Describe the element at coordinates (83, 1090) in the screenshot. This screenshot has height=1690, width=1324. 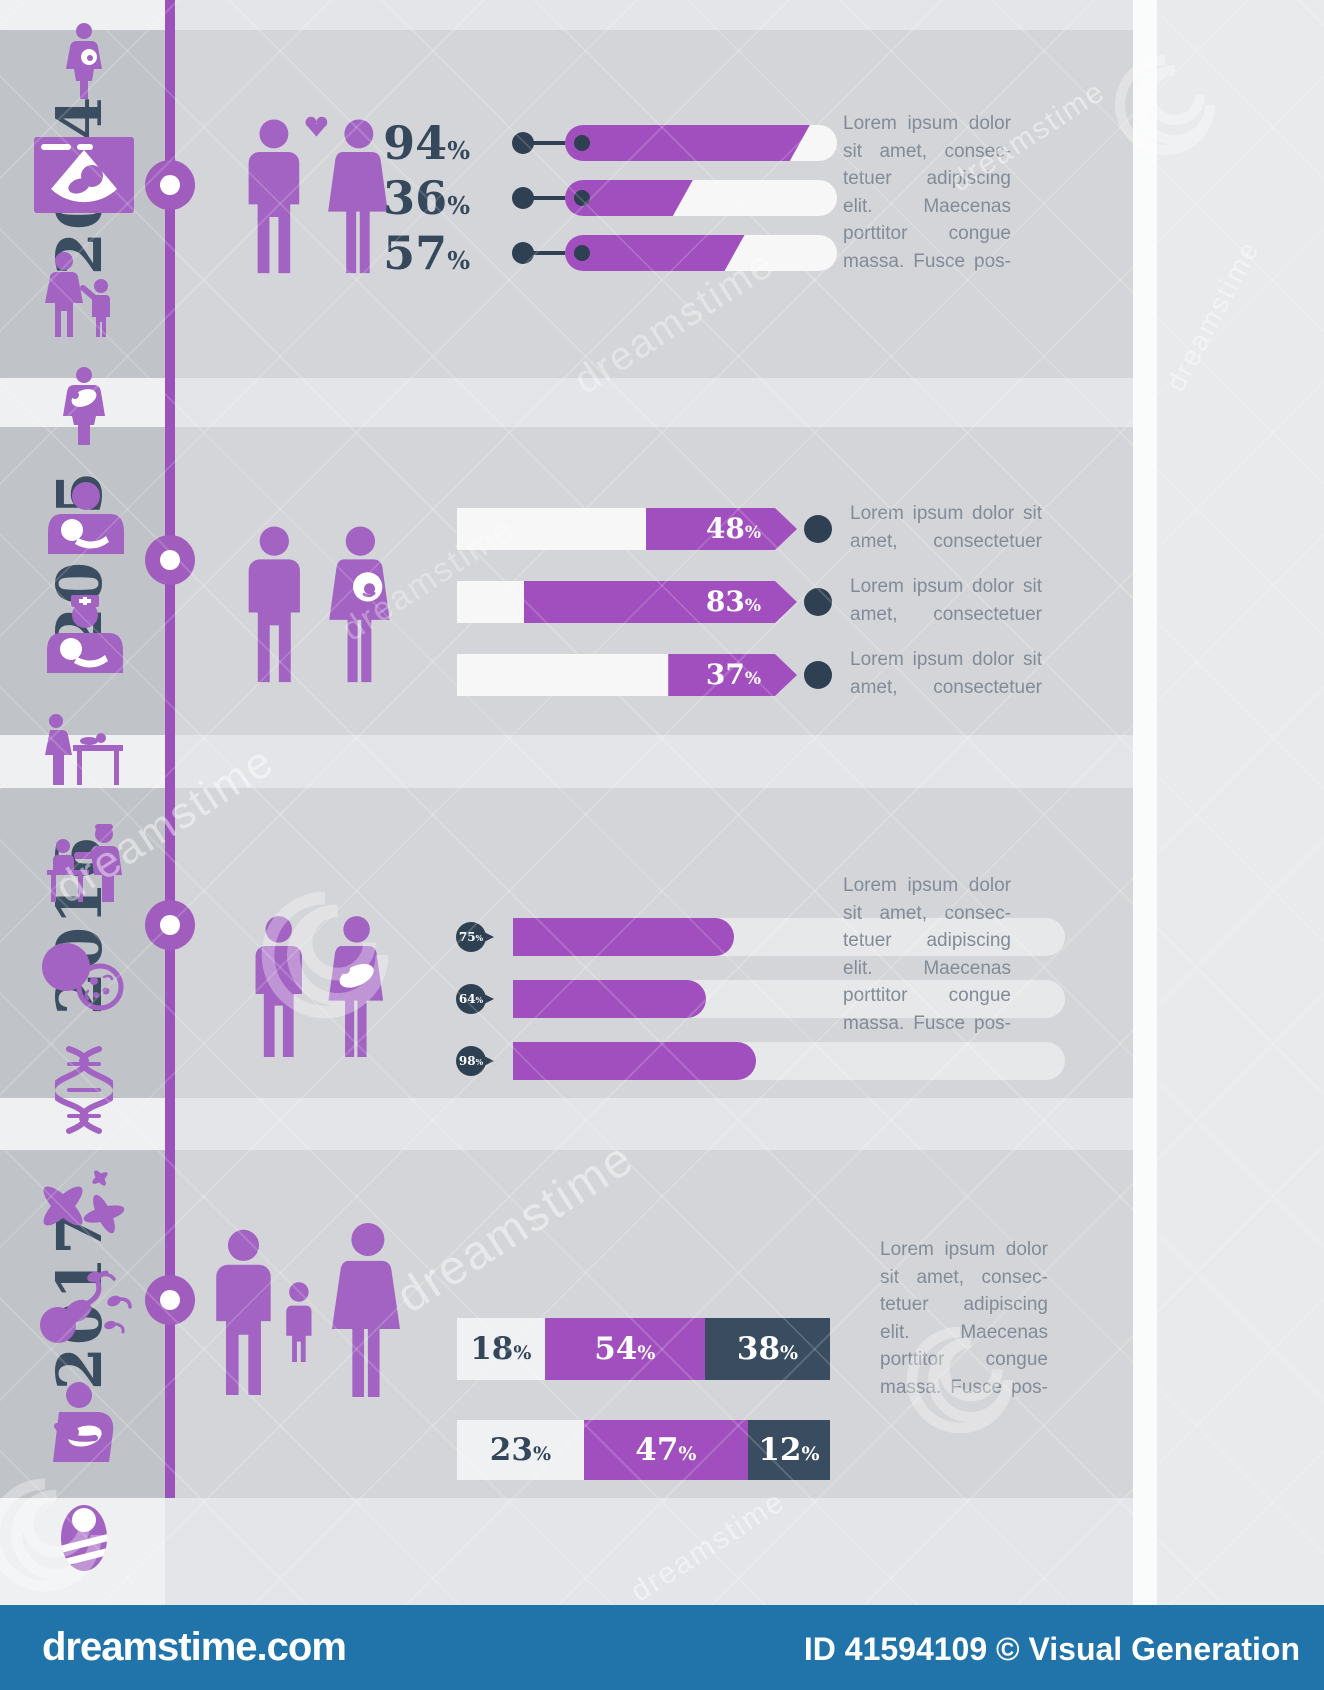
I see `dna-icon` at that location.